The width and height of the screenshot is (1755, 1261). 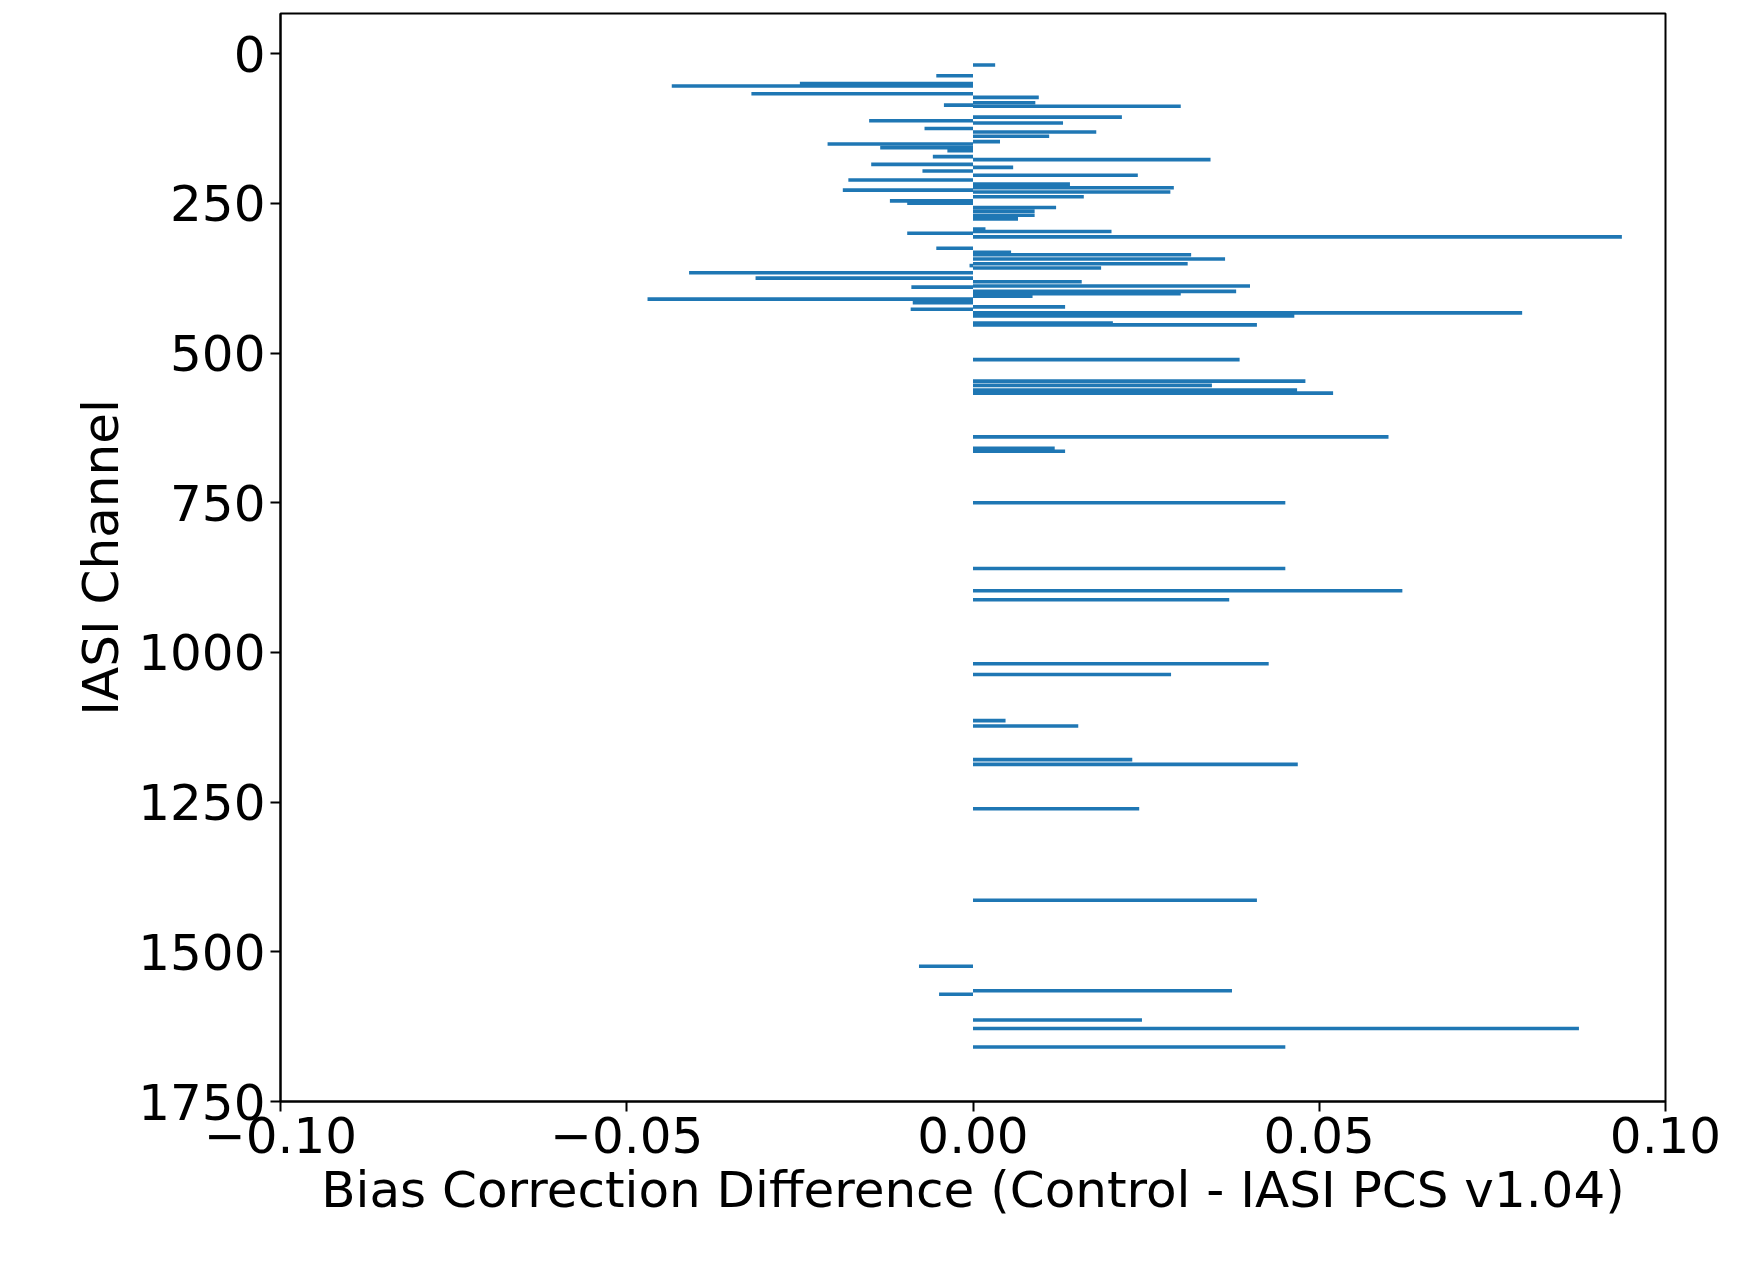 I want to click on y-tick-label: 0, so click(x=249, y=54).